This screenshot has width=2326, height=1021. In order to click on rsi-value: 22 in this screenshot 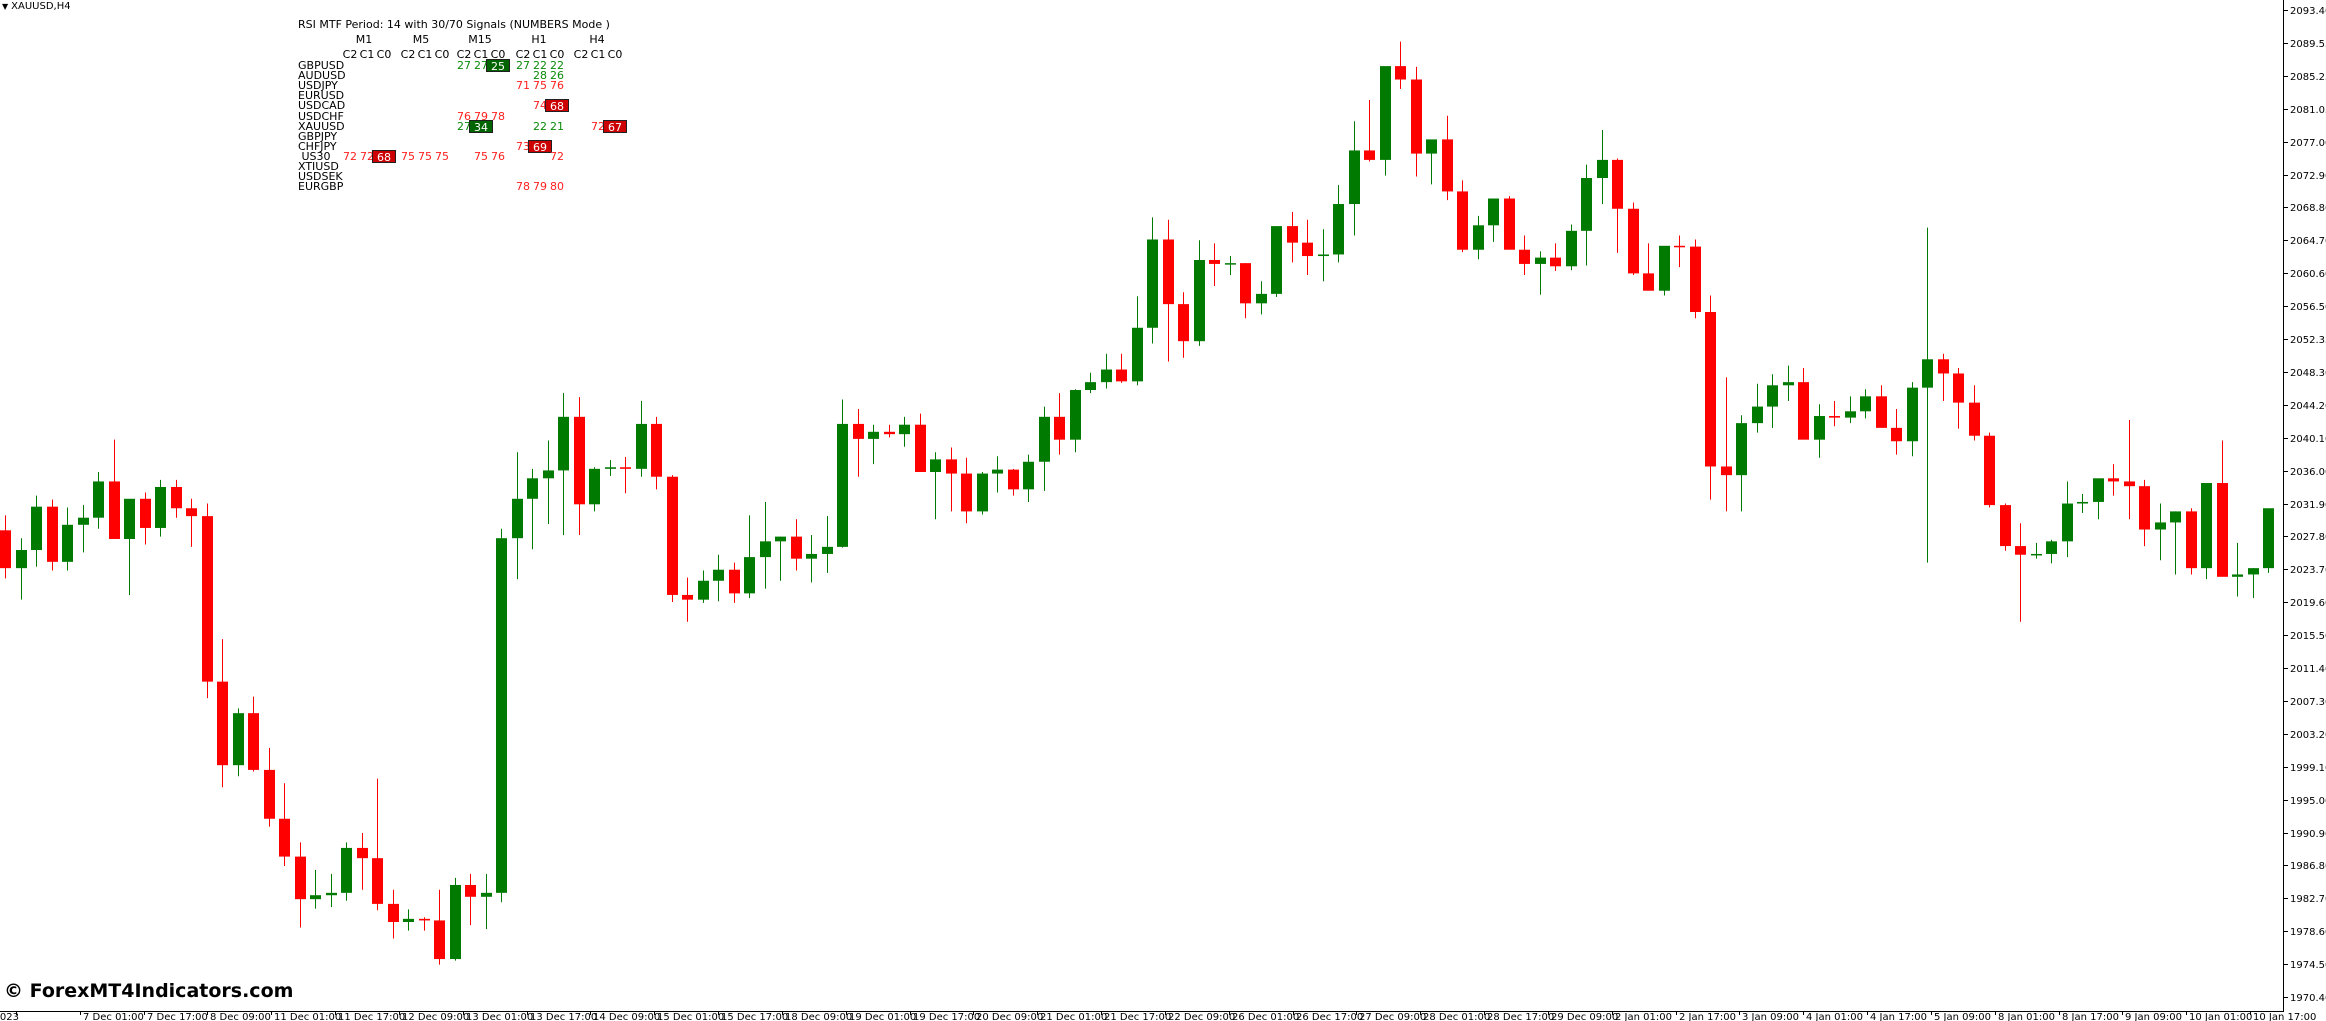, I will do `click(540, 126)`.